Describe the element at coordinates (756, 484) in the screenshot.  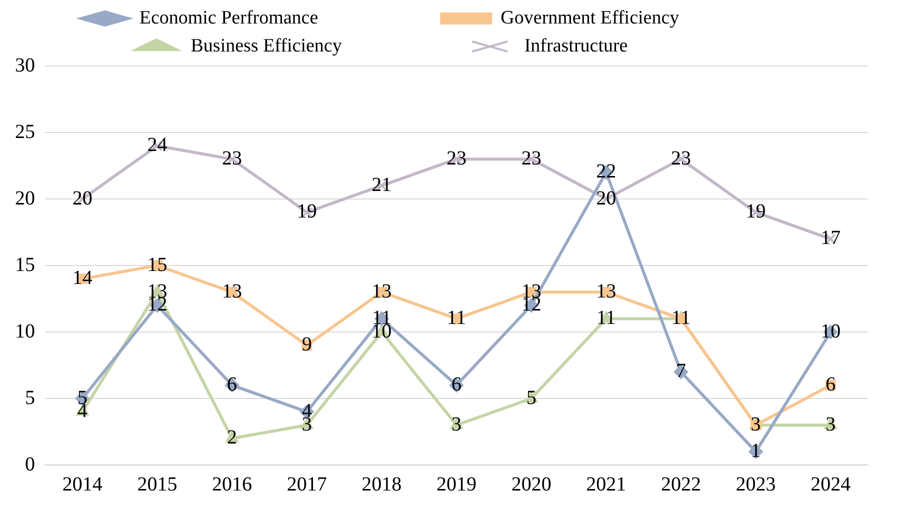
I see `x-tick-label: 2023` at that location.